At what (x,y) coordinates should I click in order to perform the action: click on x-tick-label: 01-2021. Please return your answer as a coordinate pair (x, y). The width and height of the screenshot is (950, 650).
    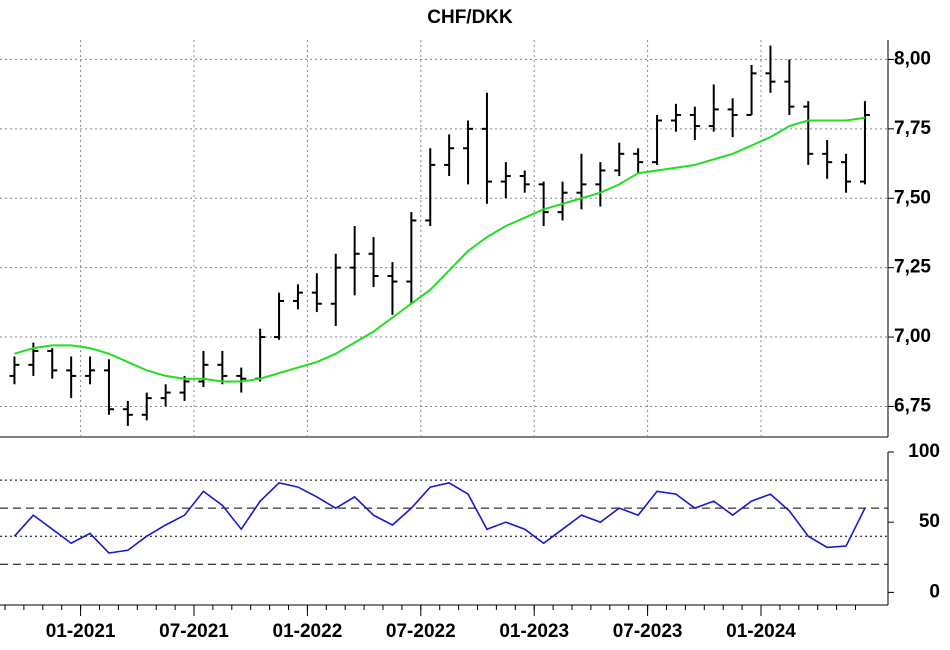
    Looking at the image, I should click on (81, 631).